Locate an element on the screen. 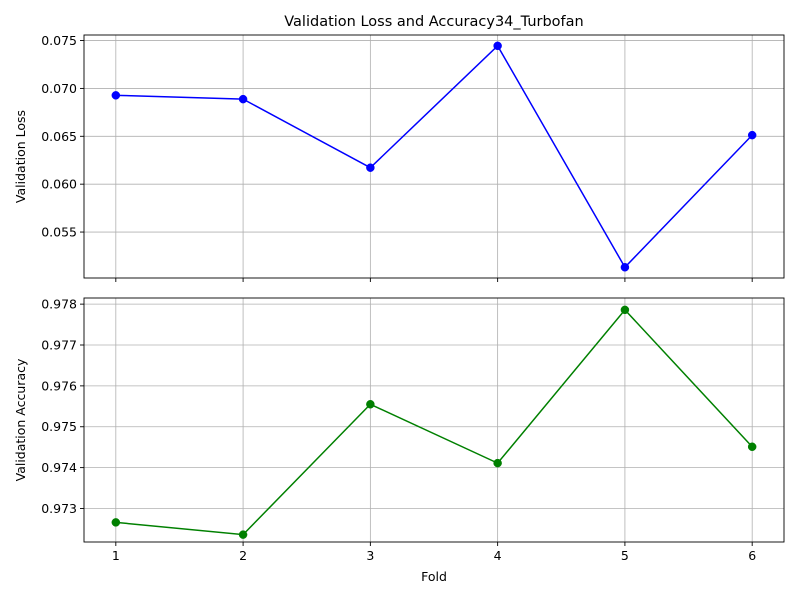 The image size is (800, 600). loss-y-tick-label-3: 0.065 is located at coordinates (59, 136).